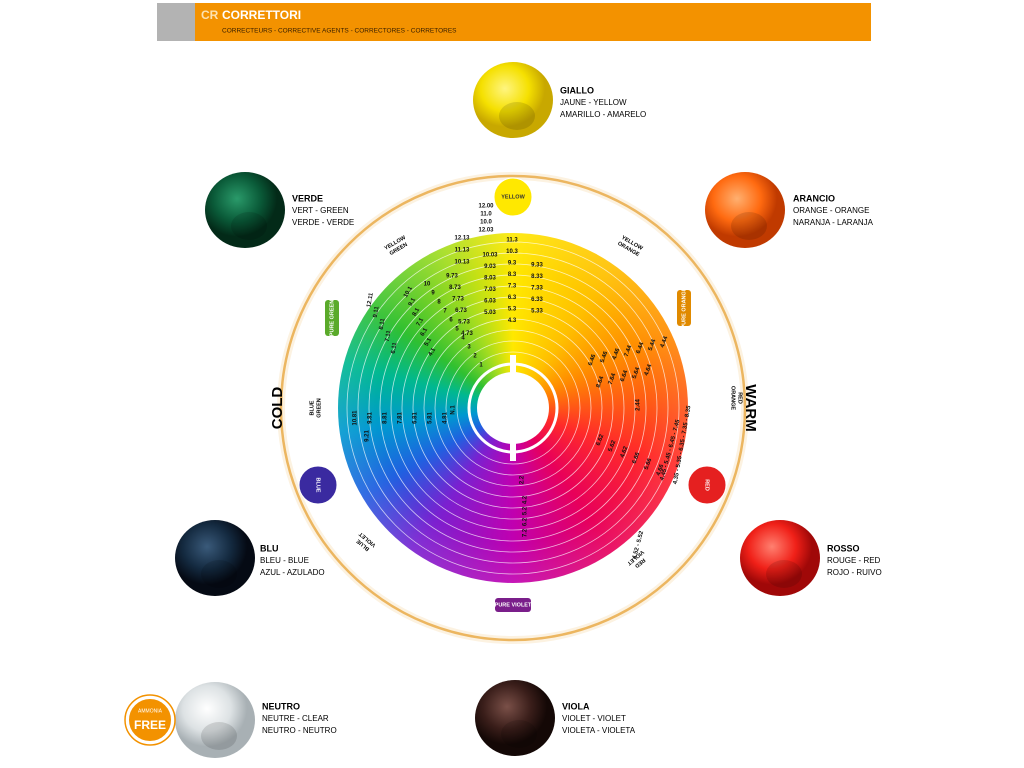 This screenshot has height=768, width=1024. I want to click on marker-label: RED, so click(707, 485).